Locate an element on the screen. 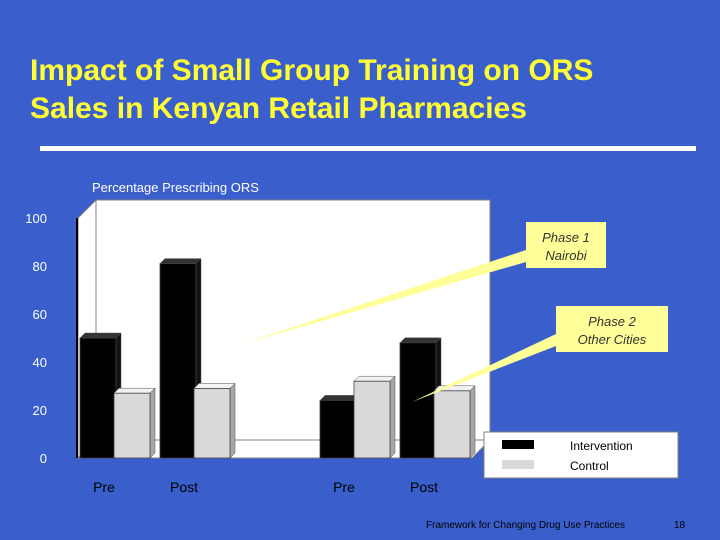 The image size is (720, 540). y-tick-label-4: 80 is located at coordinates (40, 266).